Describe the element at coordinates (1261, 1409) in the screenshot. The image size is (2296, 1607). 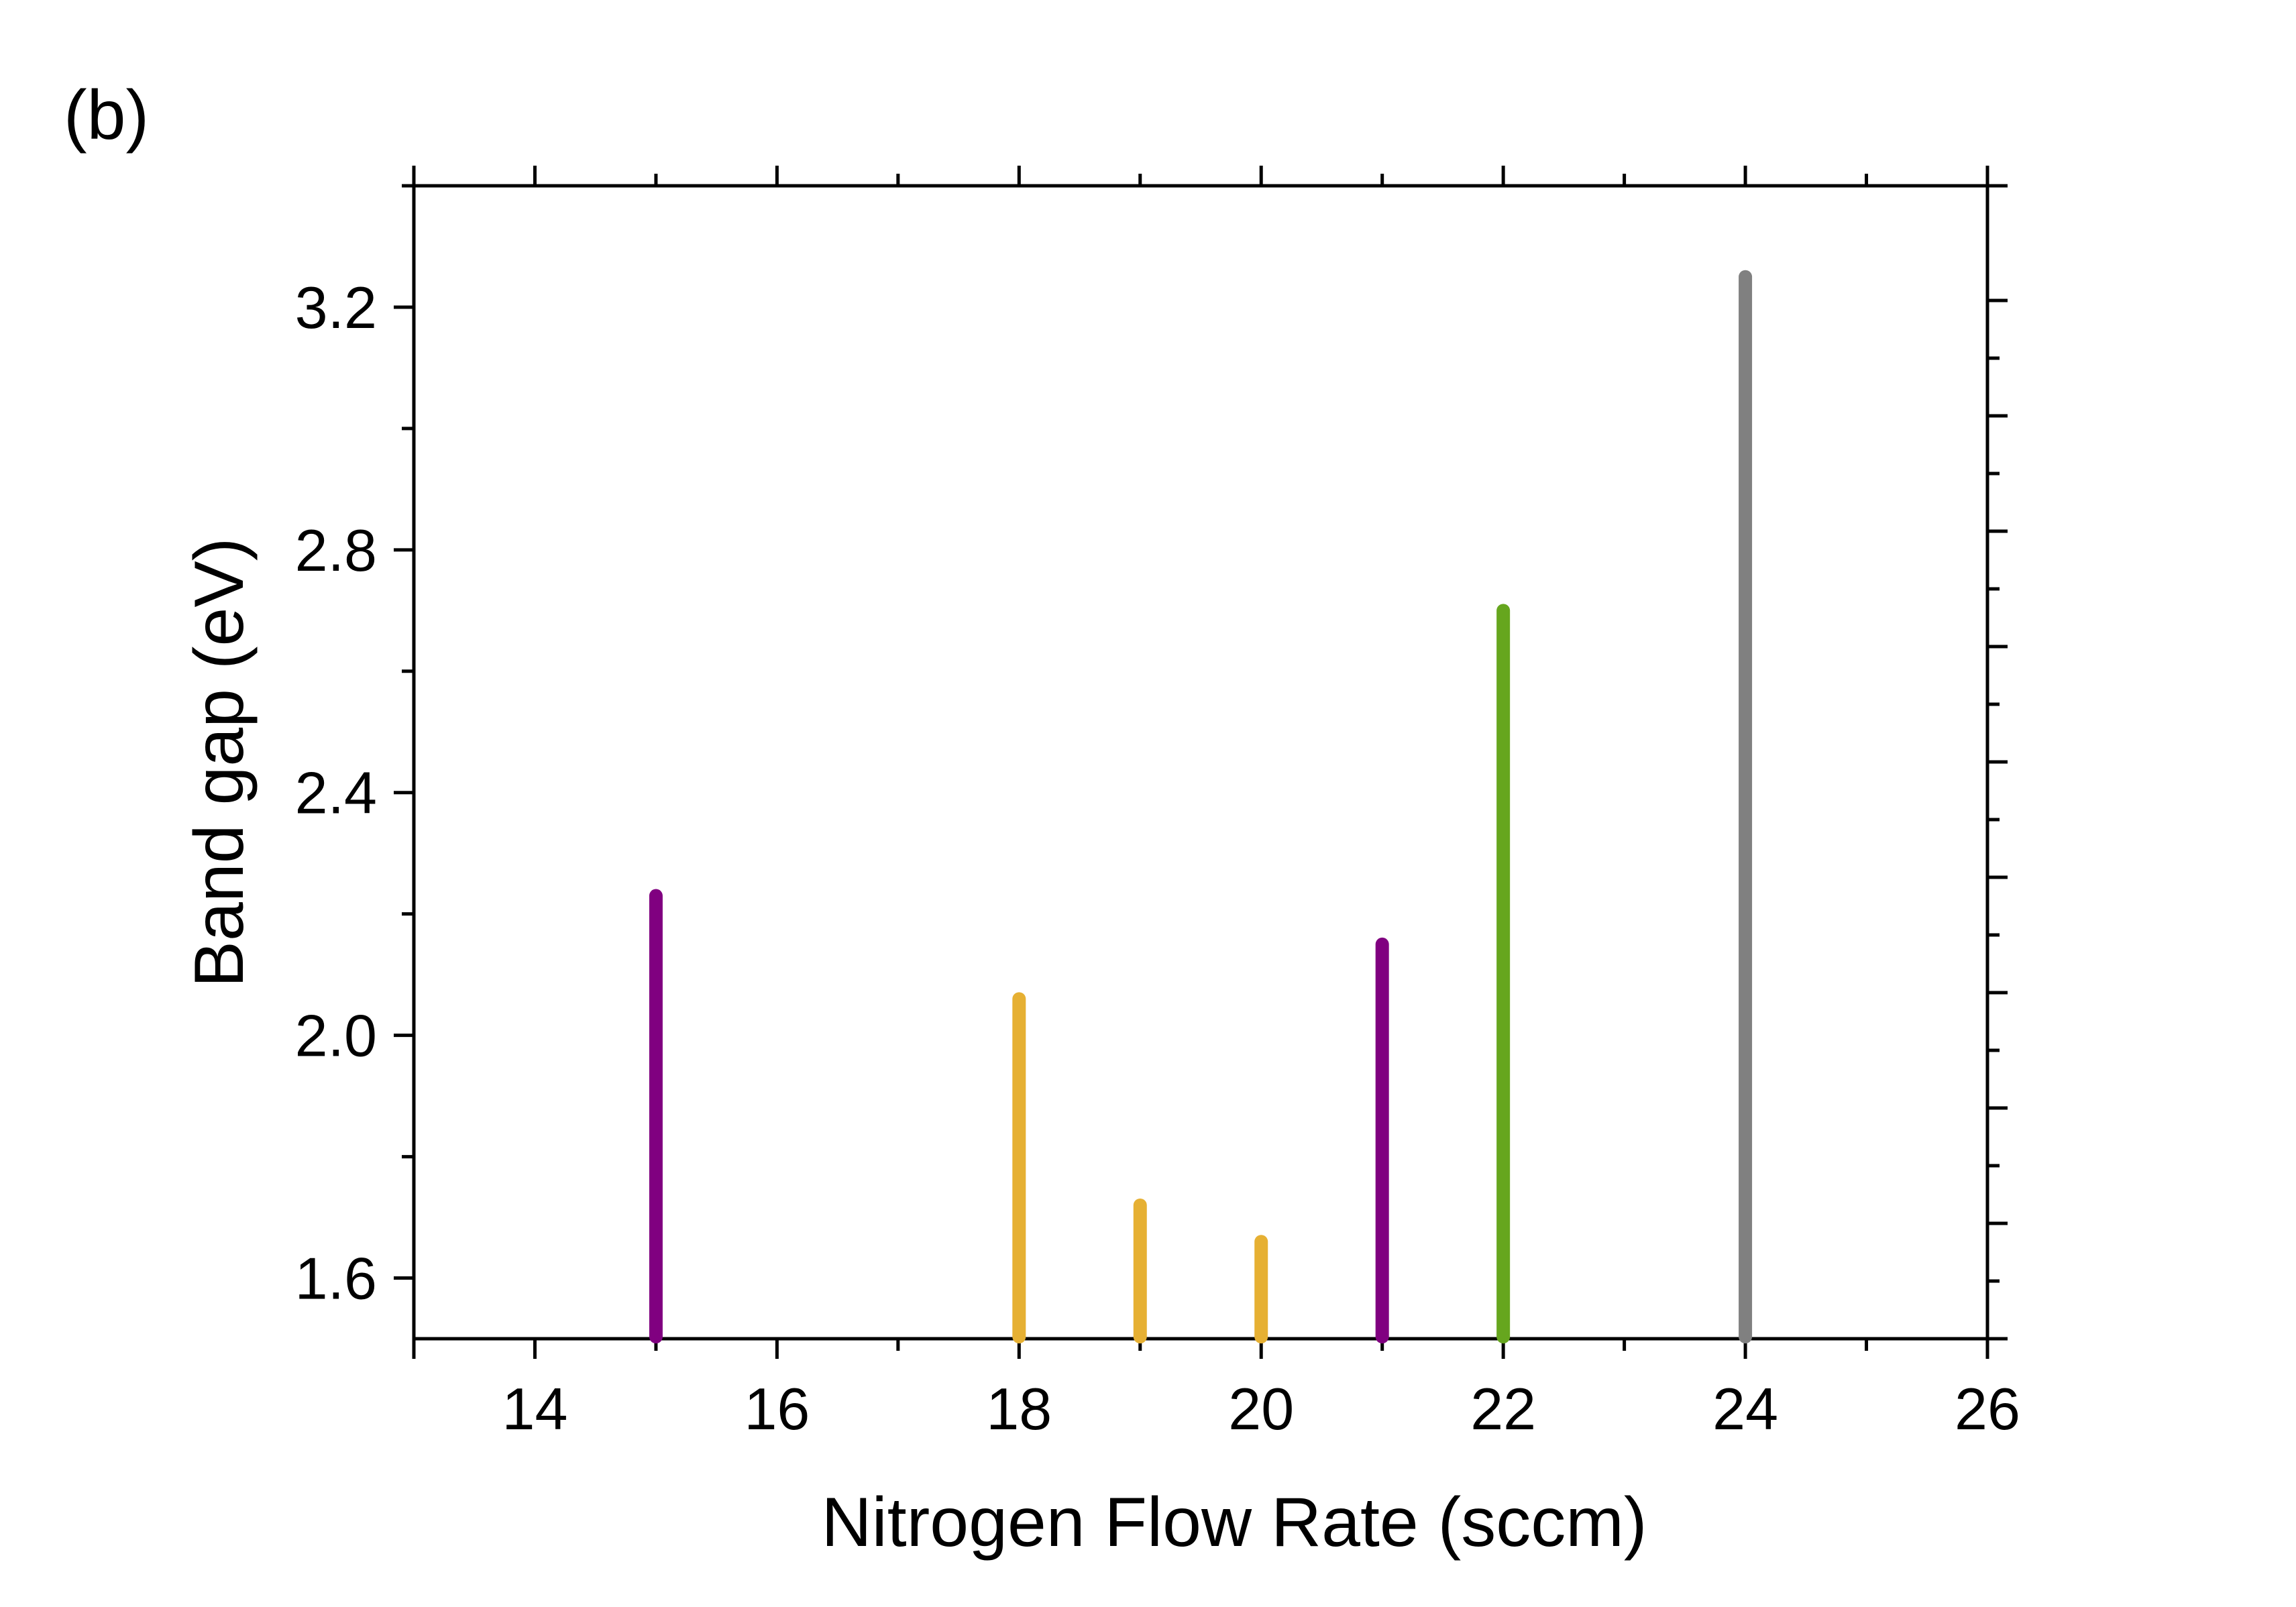
I see `x-tick-label: 20` at that location.